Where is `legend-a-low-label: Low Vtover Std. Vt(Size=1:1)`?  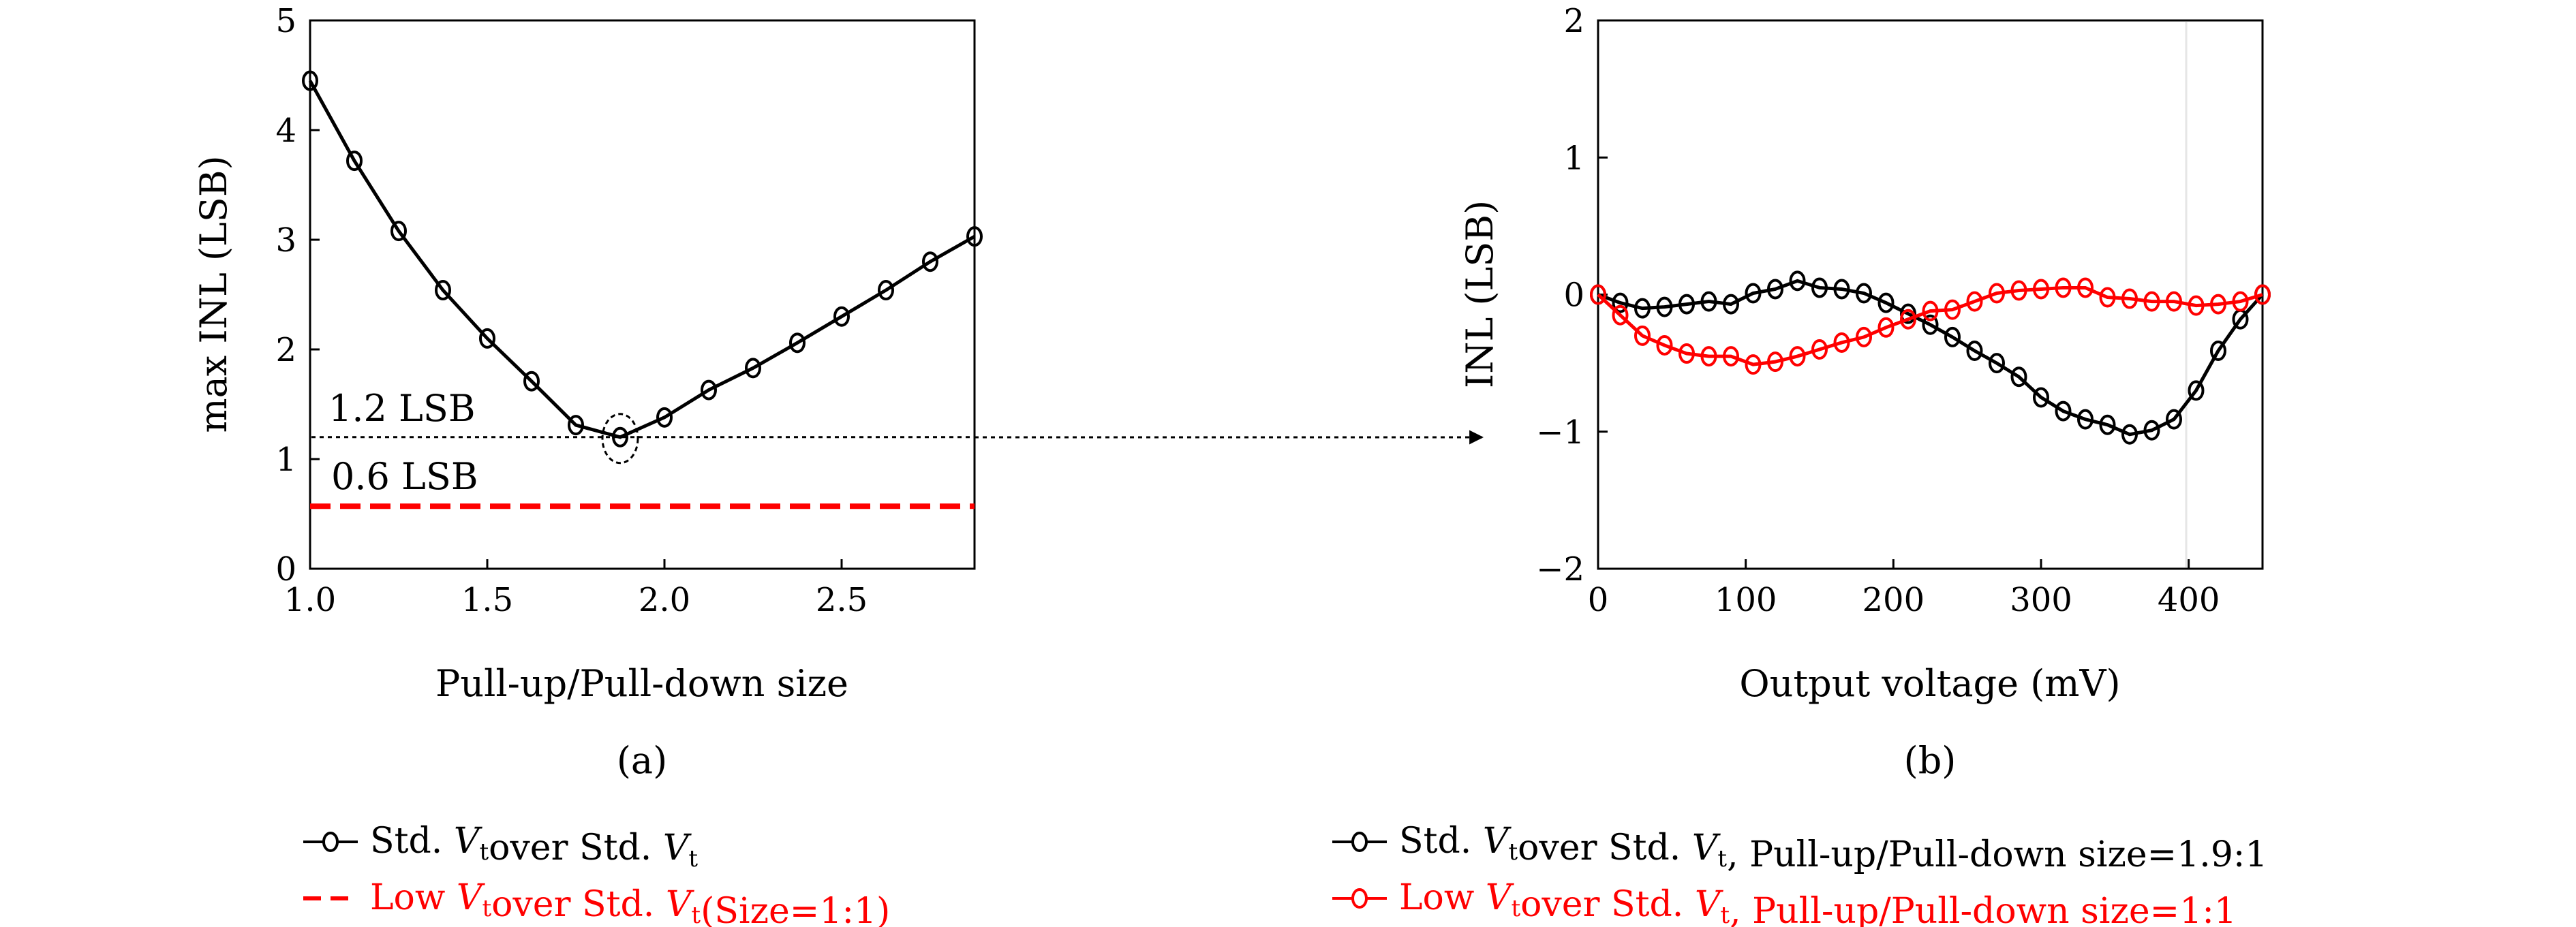 legend-a-low-label: Low Vtover Std. Vt(Size=1:1) is located at coordinates (630, 902).